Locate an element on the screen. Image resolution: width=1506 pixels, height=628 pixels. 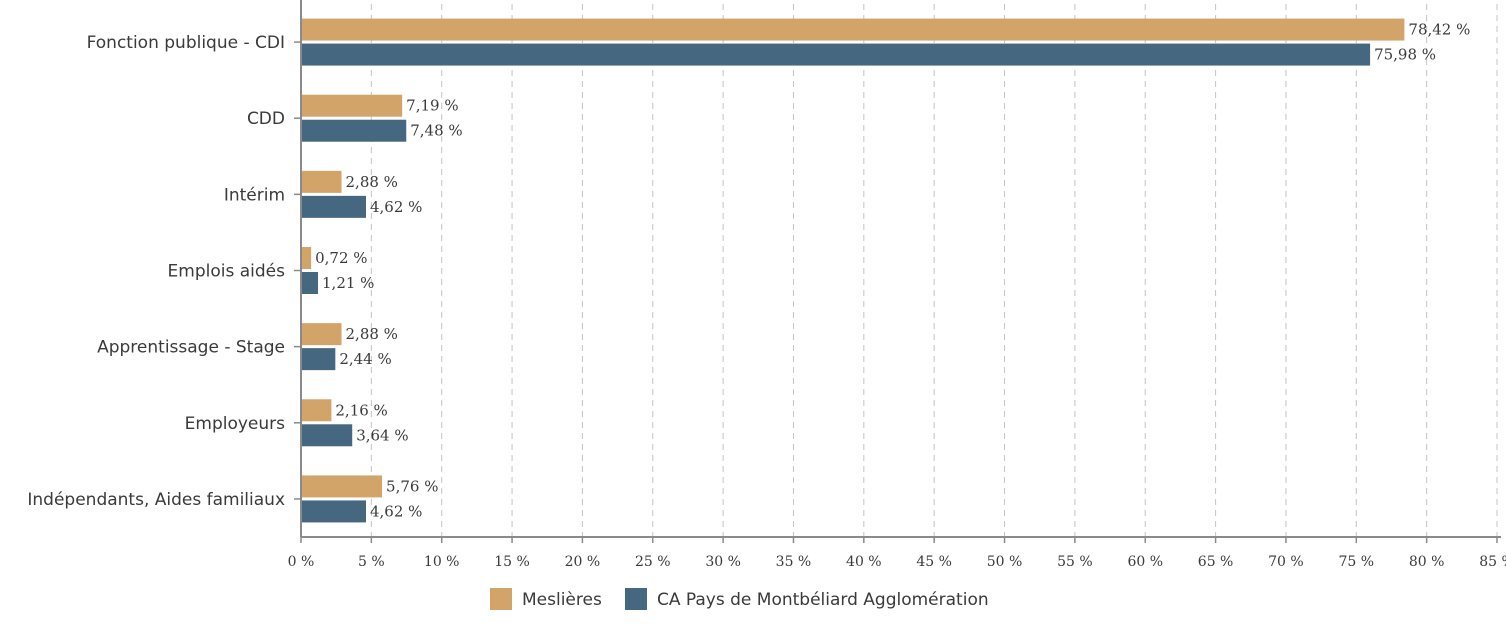
x-tick-label: 75 % is located at coordinates (1357, 562).